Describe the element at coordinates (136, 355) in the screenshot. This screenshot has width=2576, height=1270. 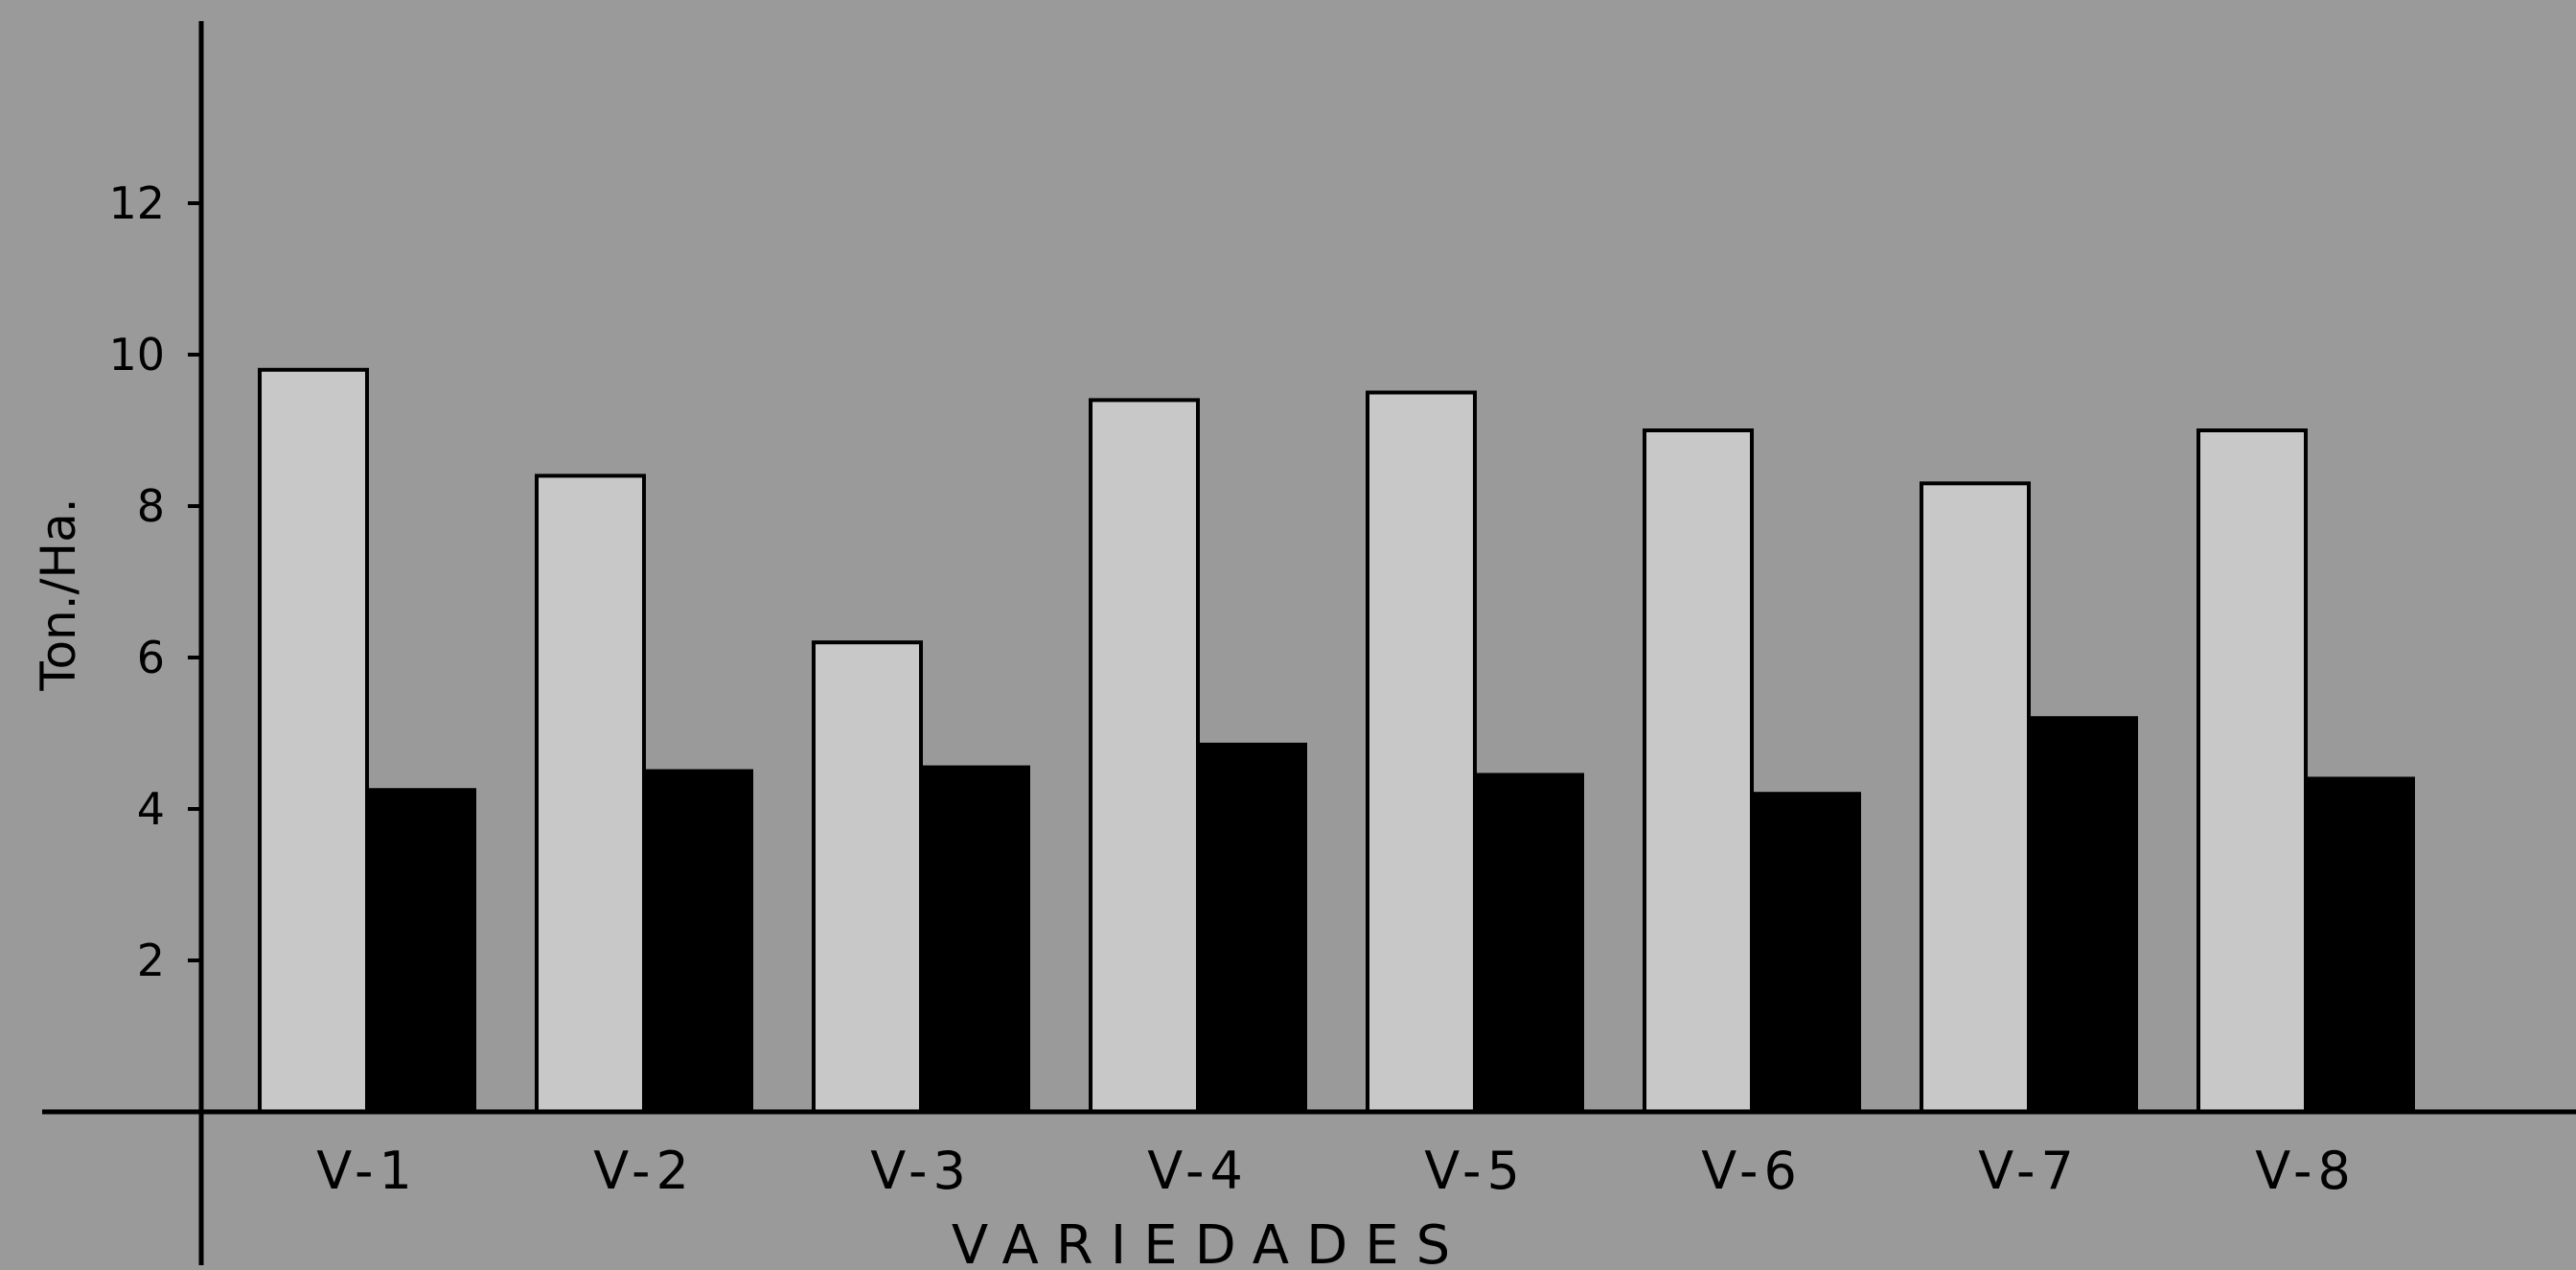
I see `y-tick-label-10: 10` at that location.